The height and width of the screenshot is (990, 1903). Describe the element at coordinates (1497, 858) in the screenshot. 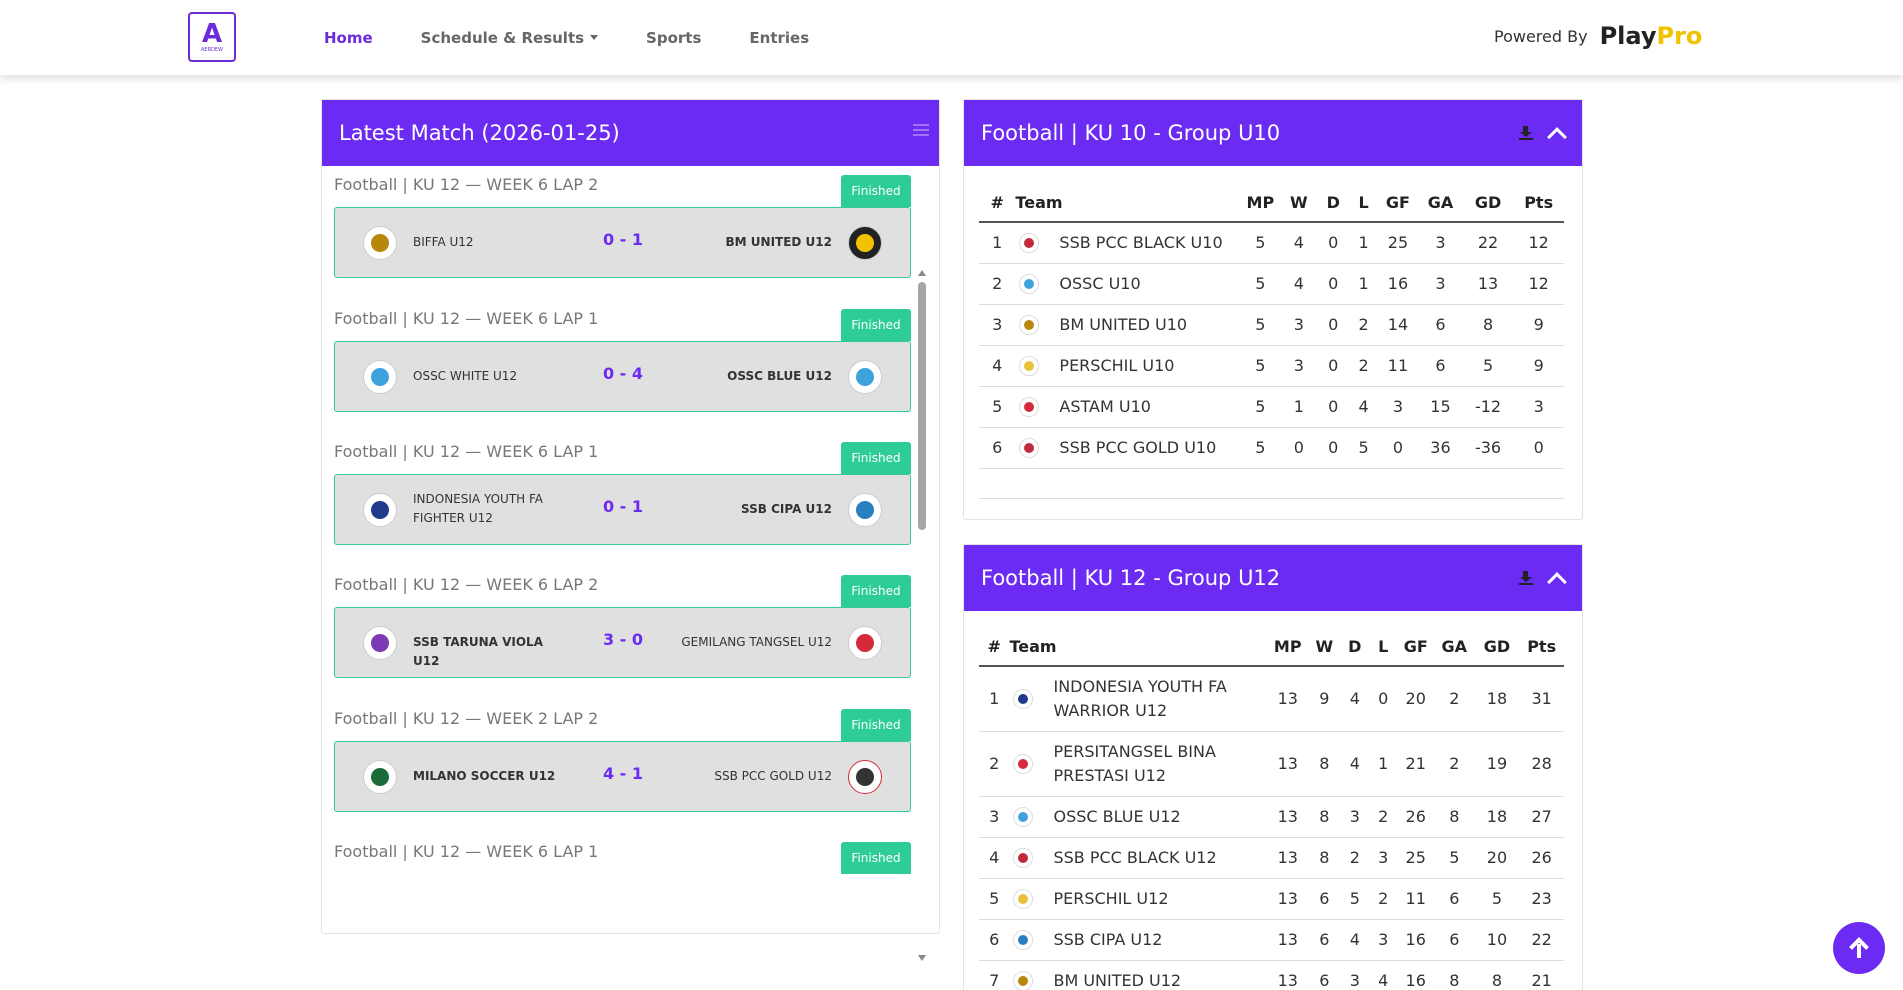

I see `row-gd: 20` at that location.